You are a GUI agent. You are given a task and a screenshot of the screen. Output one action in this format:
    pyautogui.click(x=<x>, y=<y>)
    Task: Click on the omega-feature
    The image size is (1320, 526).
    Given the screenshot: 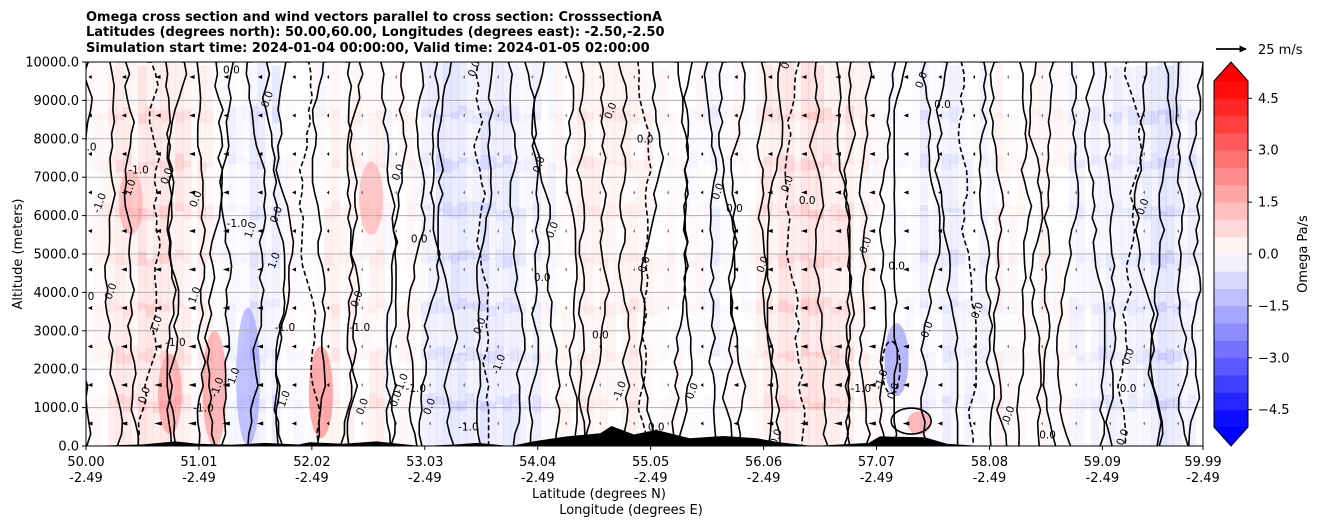 What is the action you would take?
    pyautogui.click(x=214, y=388)
    